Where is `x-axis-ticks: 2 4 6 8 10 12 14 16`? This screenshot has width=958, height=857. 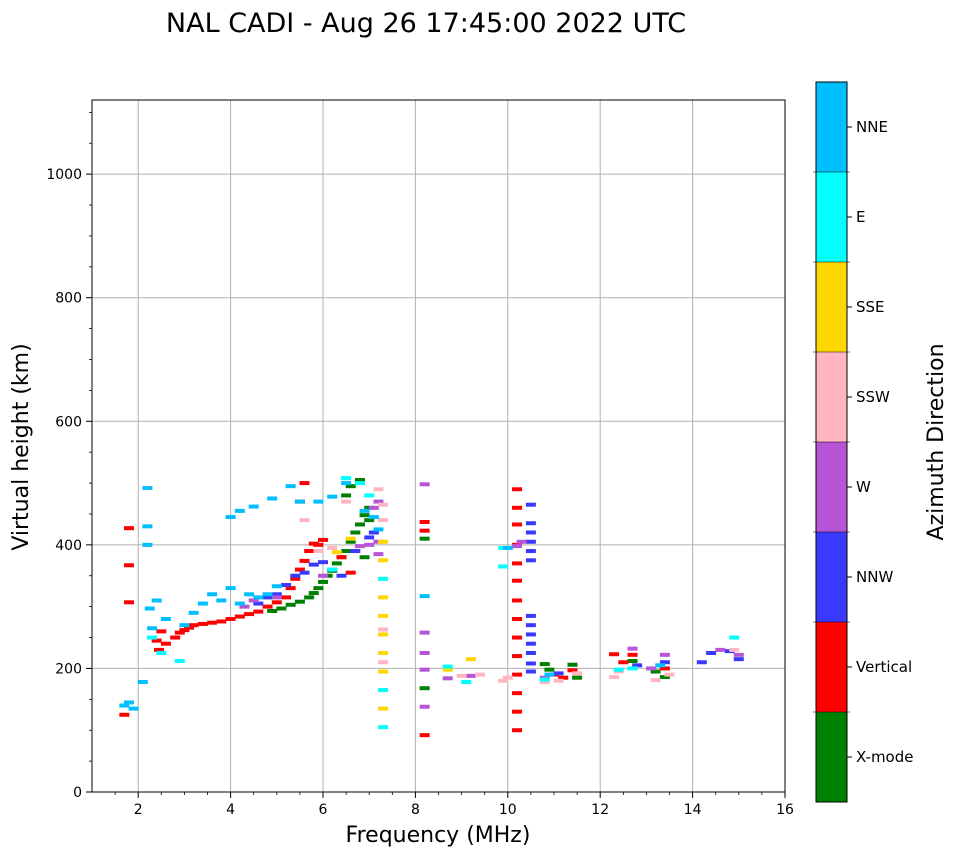 x-axis-ticks: 2 4 6 8 10 12 14 16 is located at coordinates (454, 805).